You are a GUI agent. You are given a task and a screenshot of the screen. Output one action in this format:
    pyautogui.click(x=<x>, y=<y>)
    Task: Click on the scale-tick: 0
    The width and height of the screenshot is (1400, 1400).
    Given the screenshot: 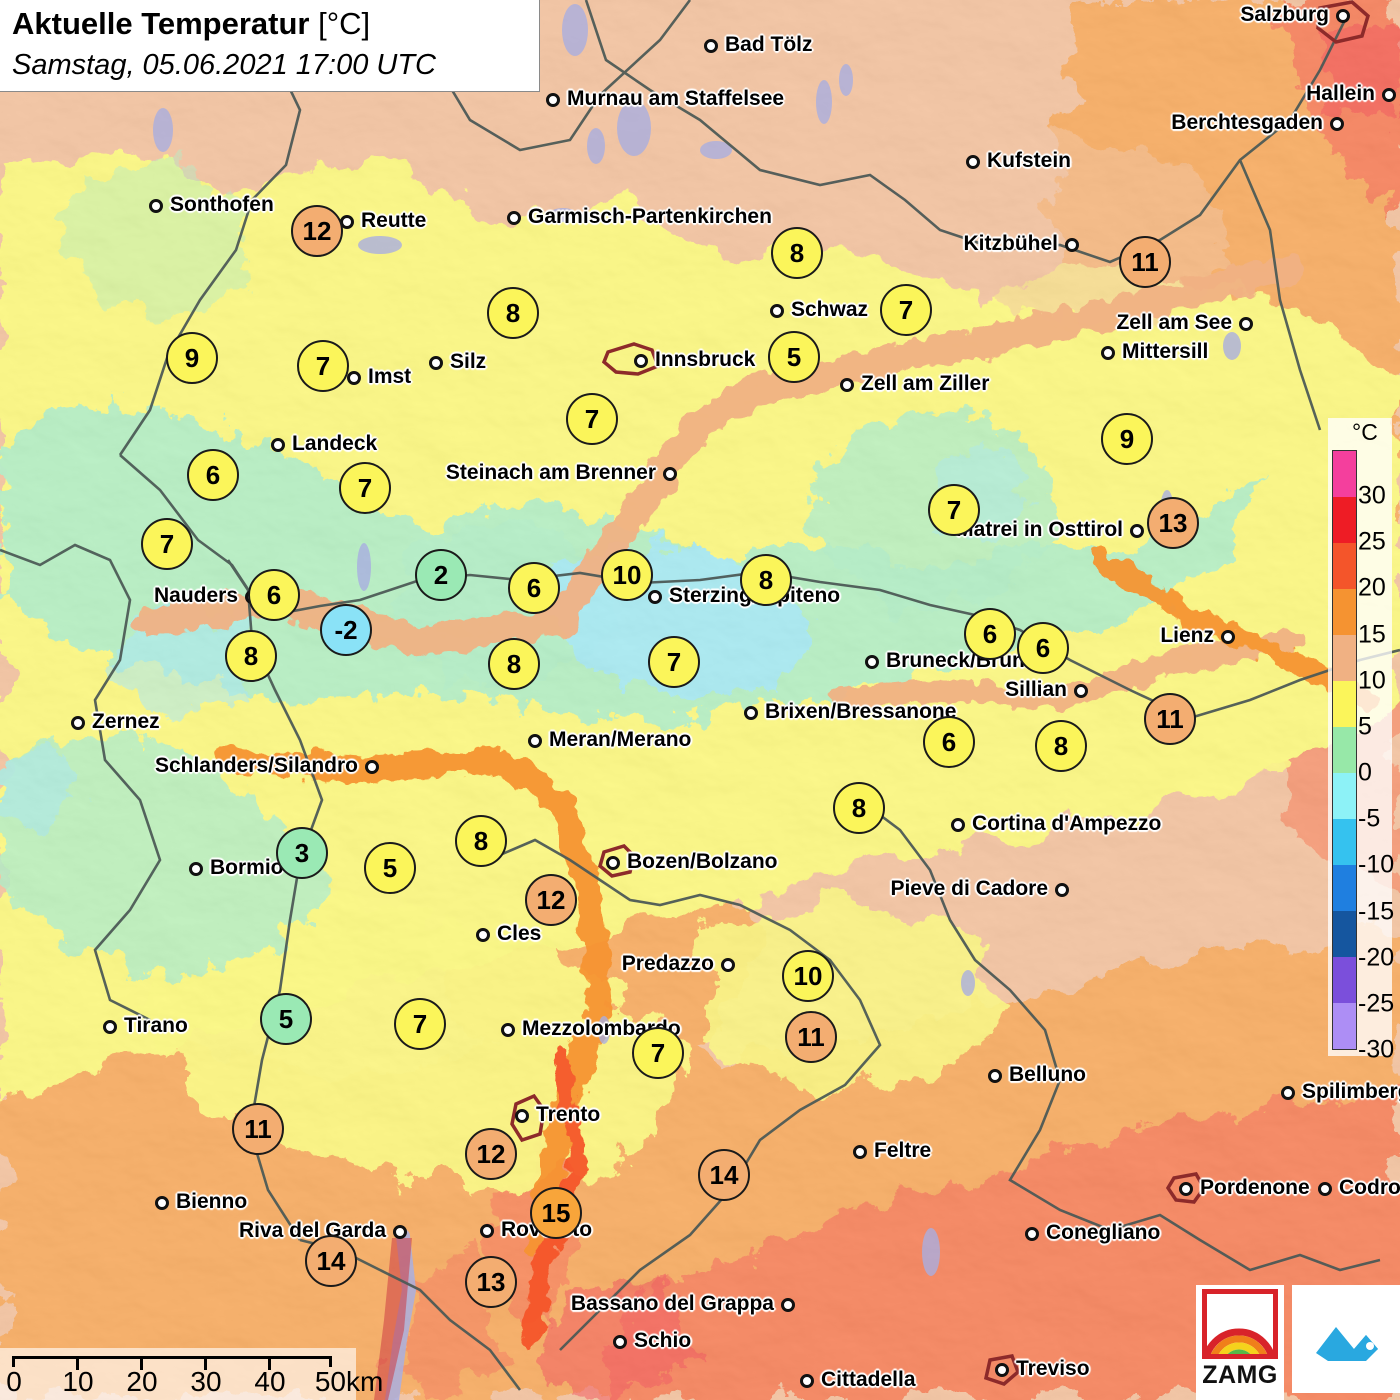 What is the action you would take?
    pyautogui.click(x=14, y=1381)
    